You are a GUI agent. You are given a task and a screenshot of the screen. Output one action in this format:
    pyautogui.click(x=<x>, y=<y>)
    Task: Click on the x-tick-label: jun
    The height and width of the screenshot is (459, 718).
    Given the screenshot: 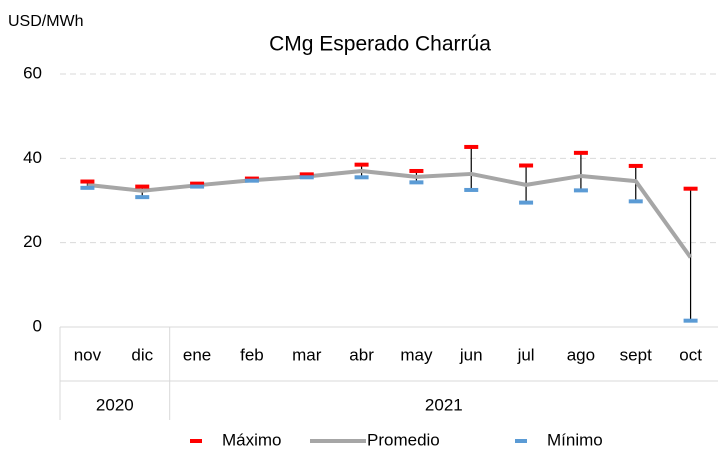 What is the action you would take?
    pyautogui.click(x=471, y=354)
    